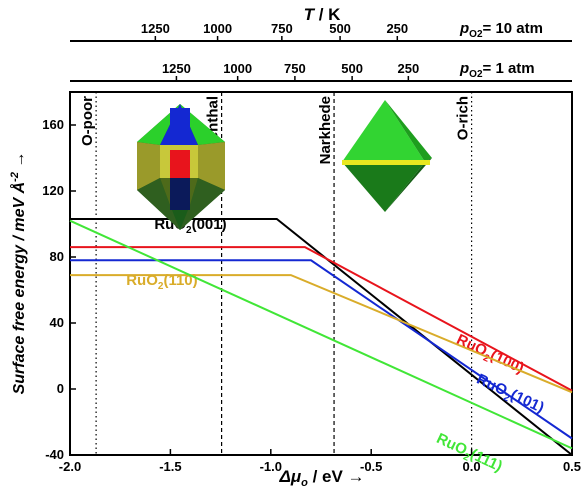 The image size is (584, 486). I want to click on y-tick-label: 40, so click(57, 322).